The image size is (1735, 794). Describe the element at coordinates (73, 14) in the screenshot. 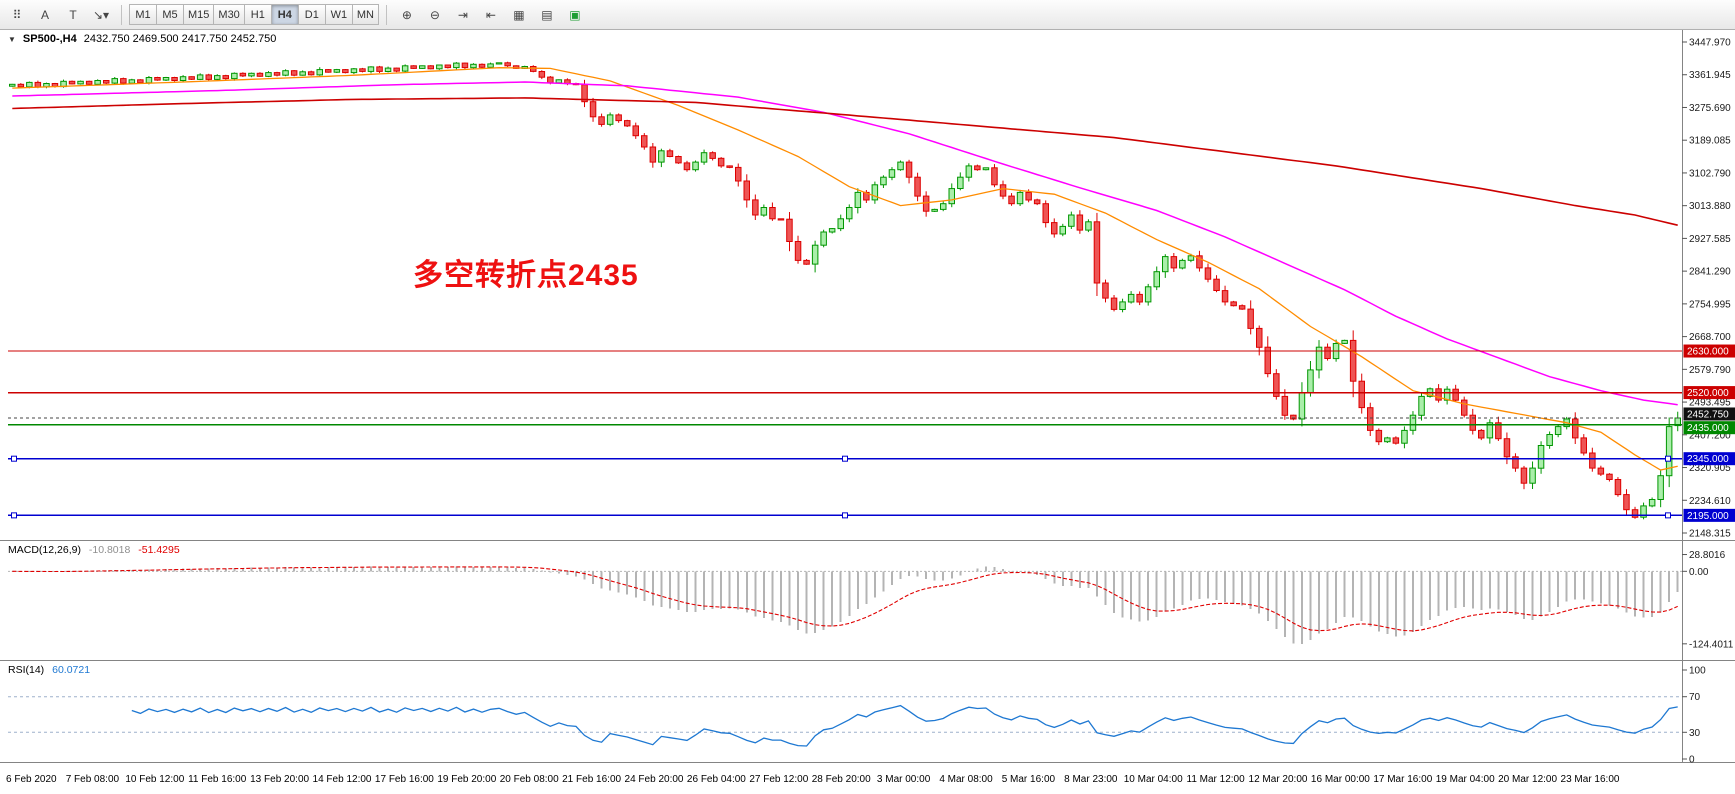

I see `label-tool-icon: T` at that location.